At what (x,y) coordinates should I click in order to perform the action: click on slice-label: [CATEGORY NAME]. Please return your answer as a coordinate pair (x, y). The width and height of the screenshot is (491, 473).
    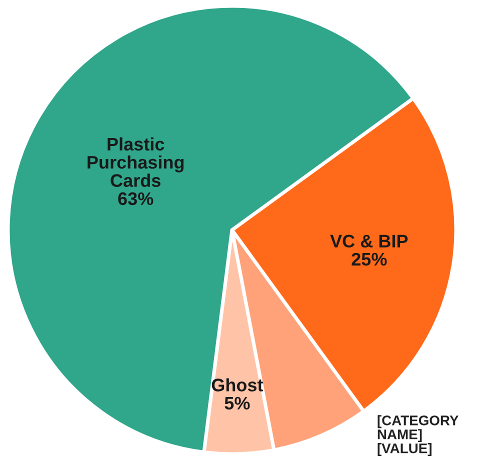
    Looking at the image, I should click on (418, 428).